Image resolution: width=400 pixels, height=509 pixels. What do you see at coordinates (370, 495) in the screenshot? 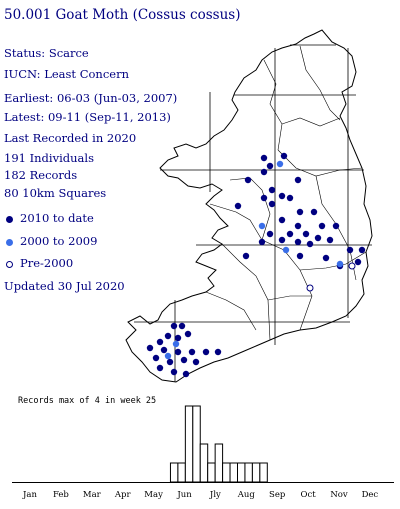
I see `month-label: Dec` at bounding box center [370, 495].